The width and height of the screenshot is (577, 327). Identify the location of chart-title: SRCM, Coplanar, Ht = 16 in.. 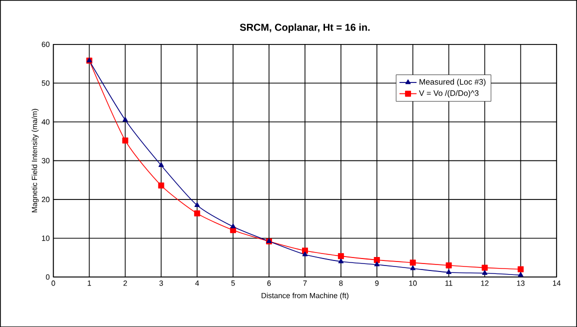
(305, 28).